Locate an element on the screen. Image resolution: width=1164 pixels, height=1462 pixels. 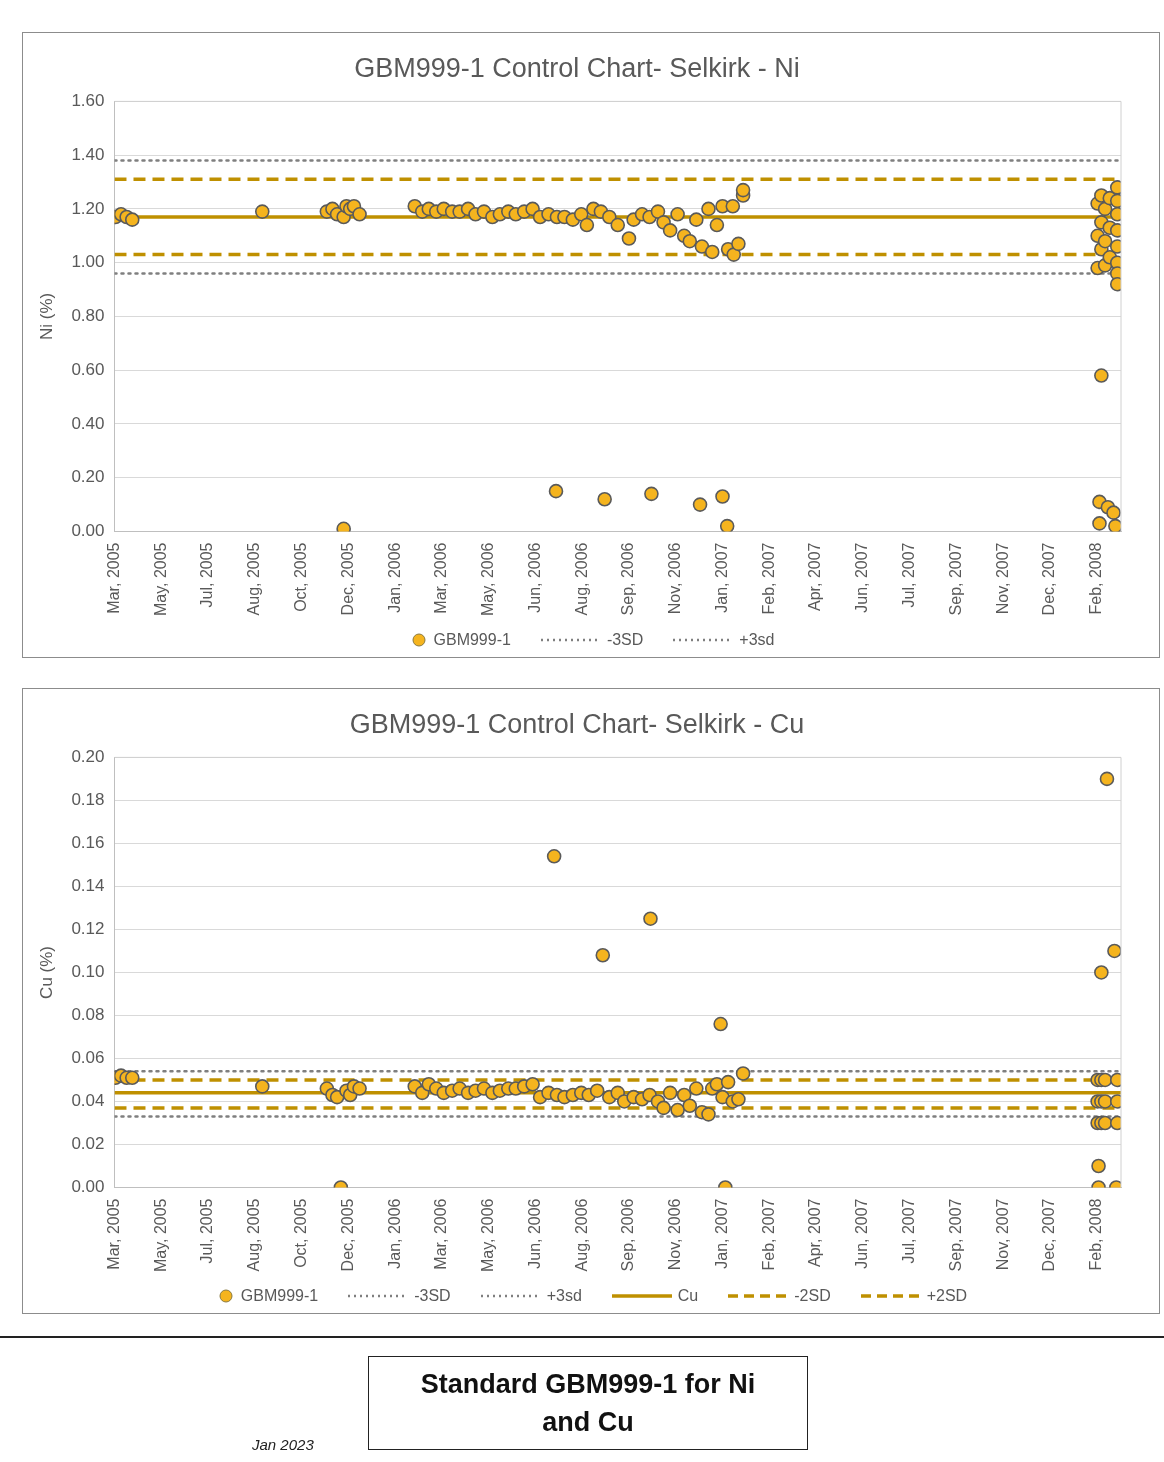
text: Jan 2023 is located at coordinates (283, 1444).